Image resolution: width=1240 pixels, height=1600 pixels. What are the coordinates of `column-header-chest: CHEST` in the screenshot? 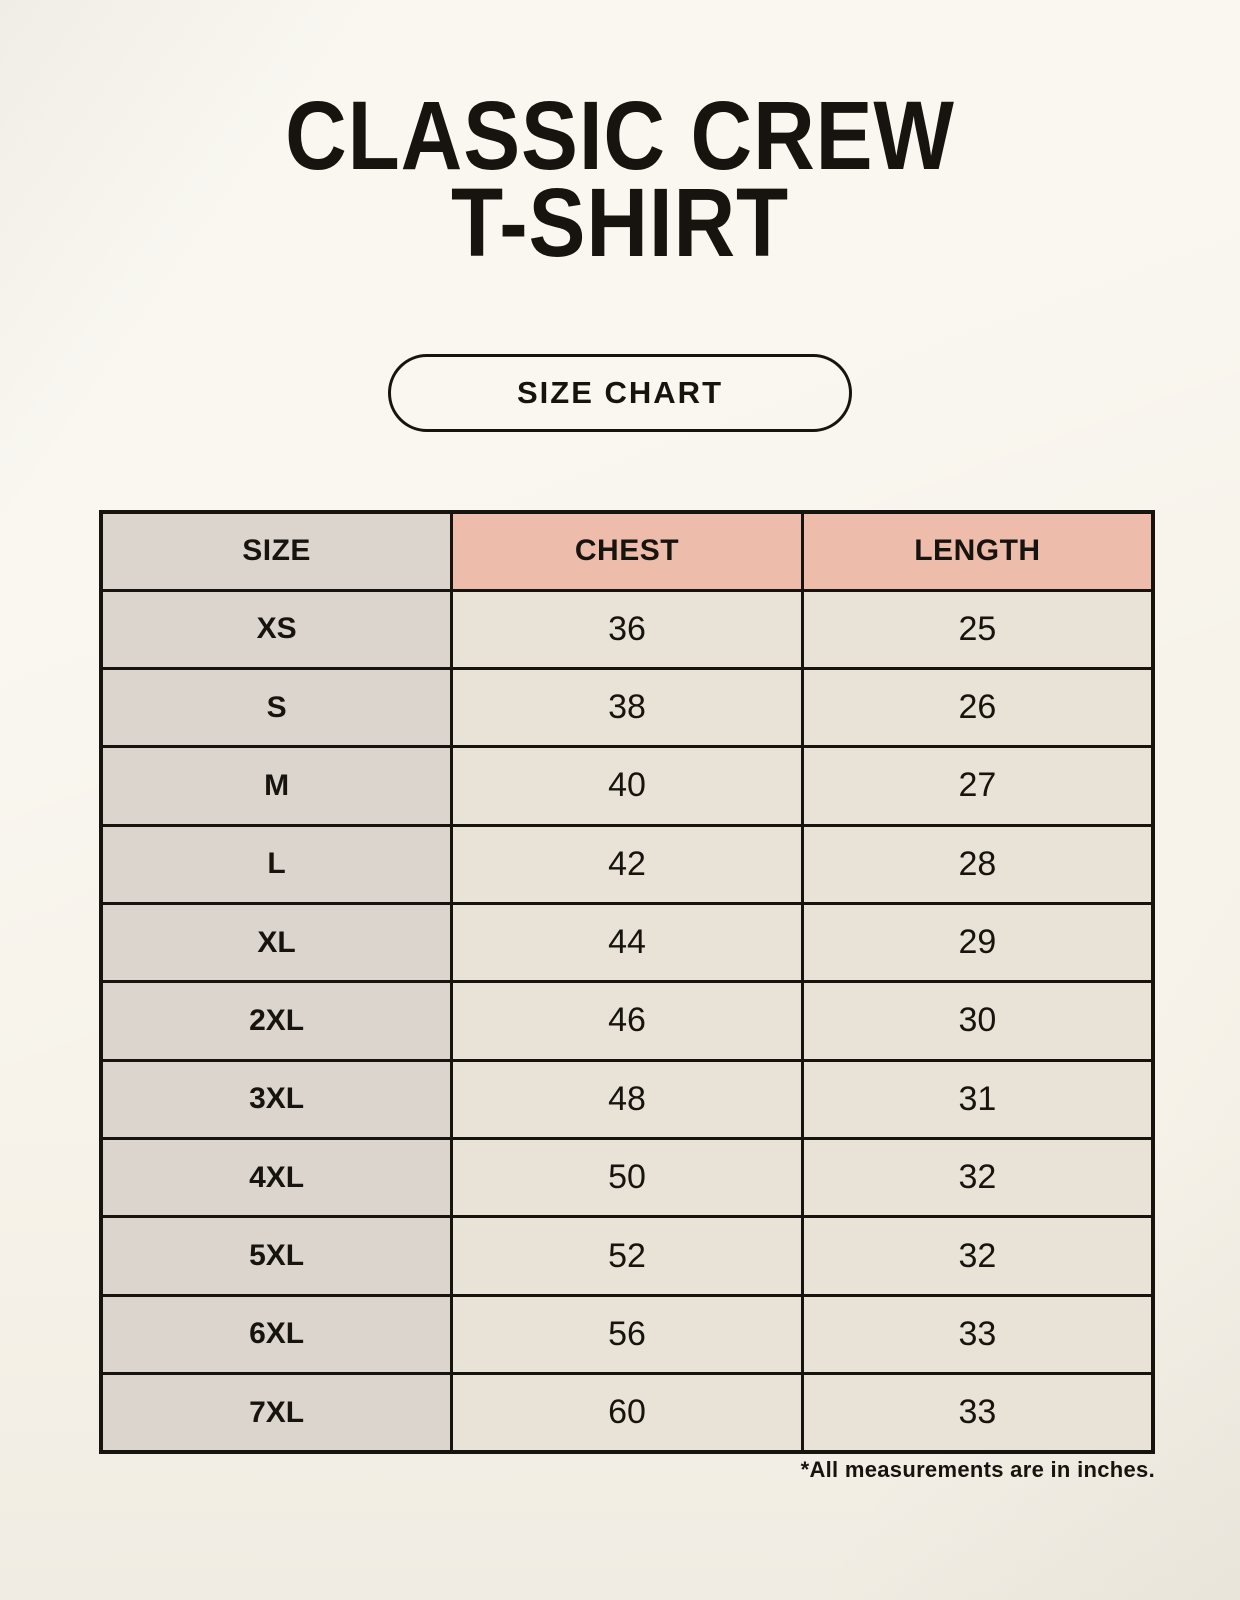 It's located at (627, 551).